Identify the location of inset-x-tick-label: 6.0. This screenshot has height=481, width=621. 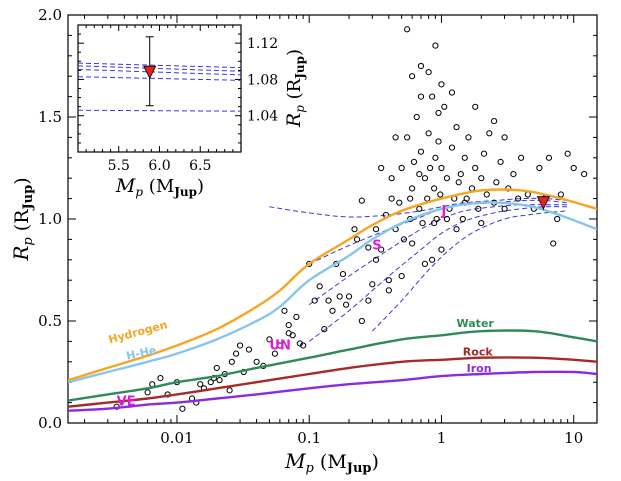
(159, 166).